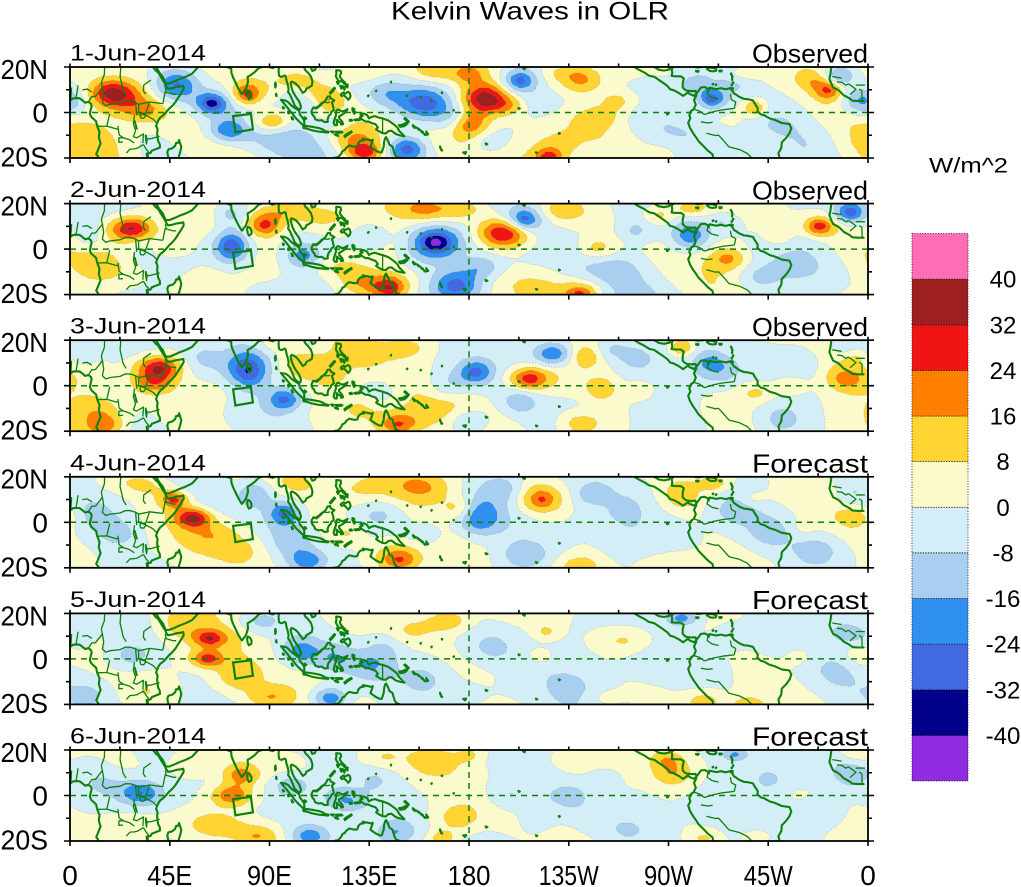  I want to click on svg-text: Kelvin Waves in OLR, so click(530, 13).